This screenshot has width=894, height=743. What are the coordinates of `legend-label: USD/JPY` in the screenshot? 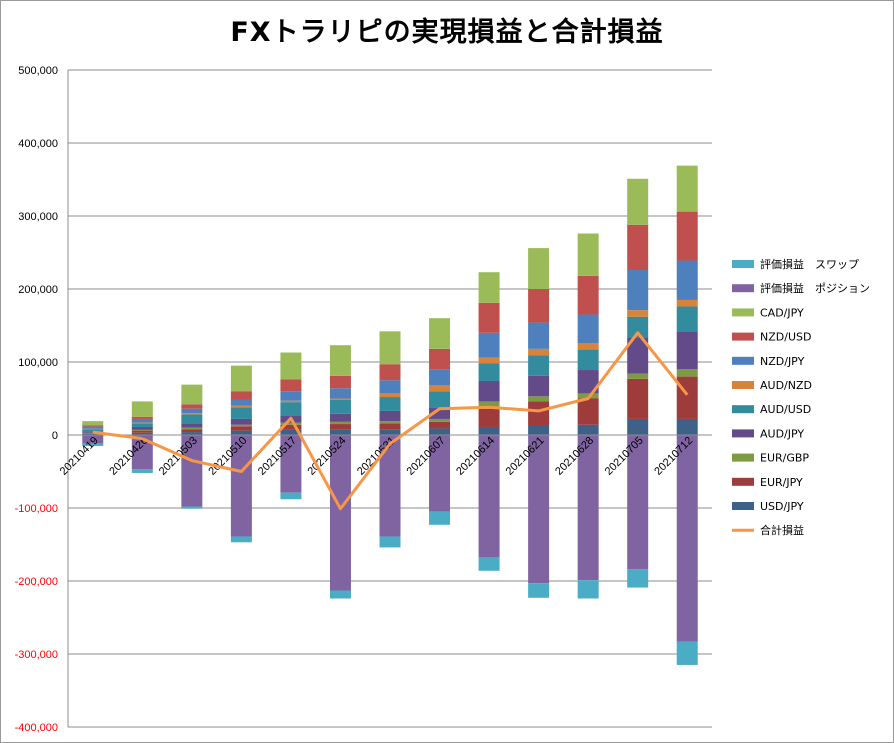 It's located at (782, 506).